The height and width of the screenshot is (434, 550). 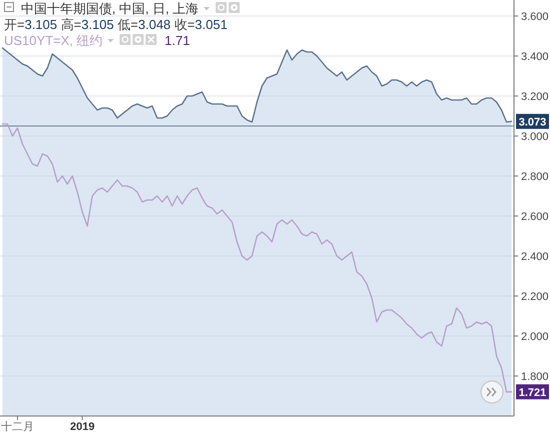 What do you see at coordinates (535, 97) in the screenshot?
I see `y-tick-label: 3.200` at bounding box center [535, 97].